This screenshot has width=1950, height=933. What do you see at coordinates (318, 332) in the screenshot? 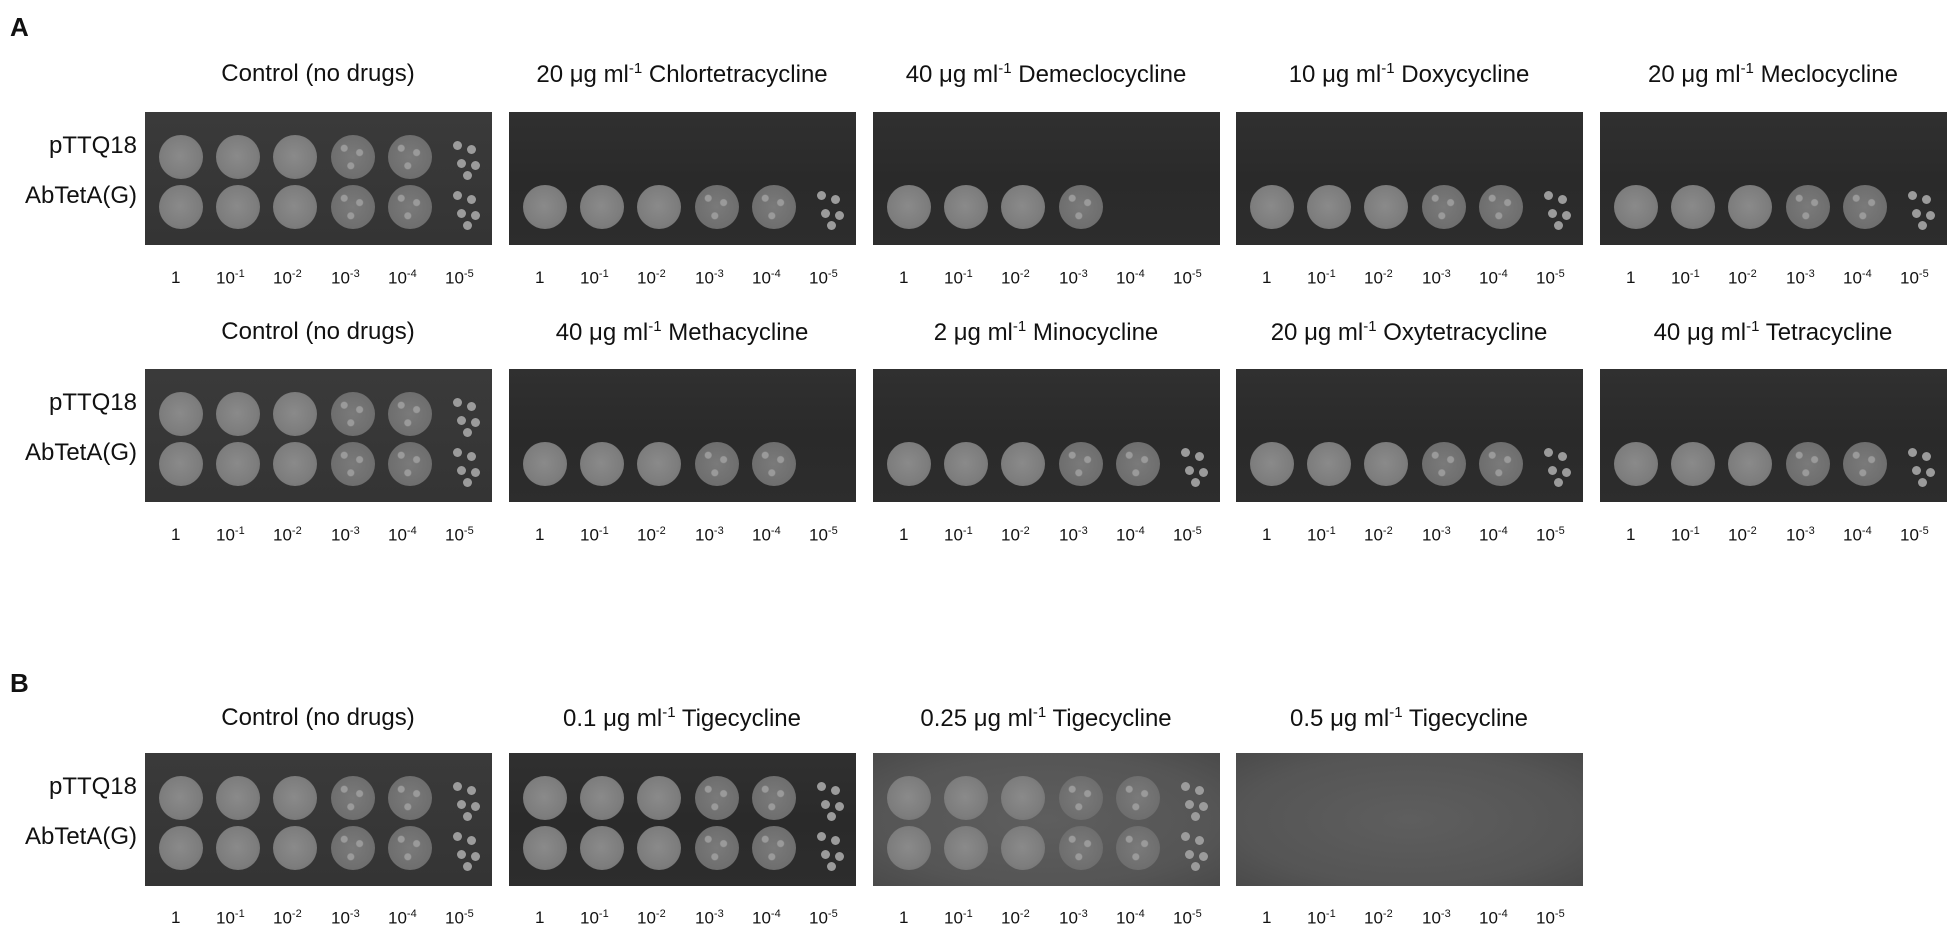
I see `plate-title-6: Control (no drugs)` at bounding box center [318, 332].